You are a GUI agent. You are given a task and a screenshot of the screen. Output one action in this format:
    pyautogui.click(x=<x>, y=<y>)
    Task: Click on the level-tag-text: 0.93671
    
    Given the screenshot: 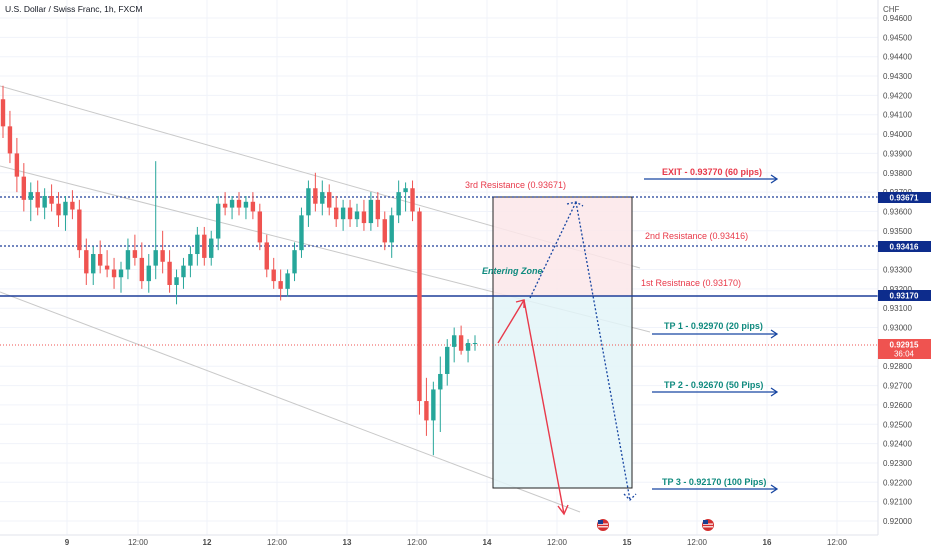 What is the action you would take?
    pyautogui.click(x=904, y=198)
    